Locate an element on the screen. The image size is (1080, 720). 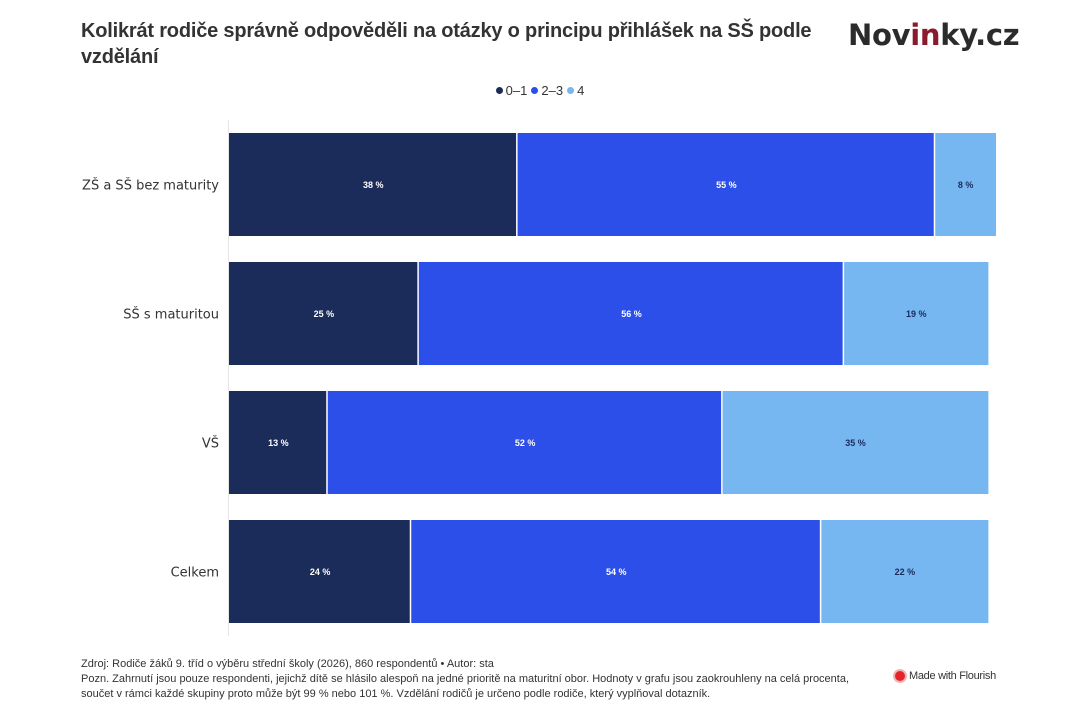
value-label: 8 % is located at coordinates (966, 185).